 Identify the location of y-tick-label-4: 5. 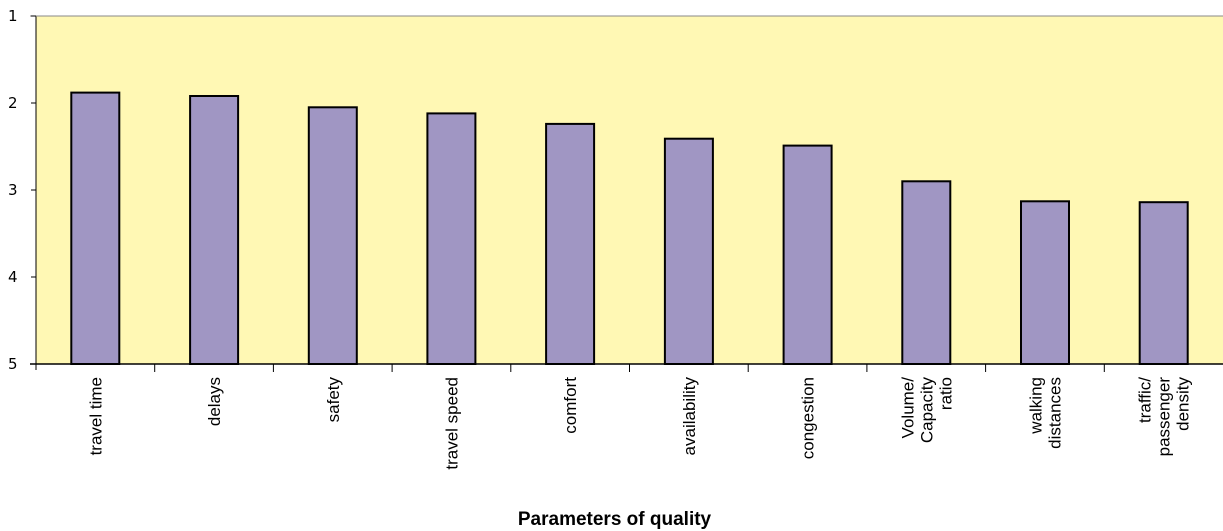
(13, 364).